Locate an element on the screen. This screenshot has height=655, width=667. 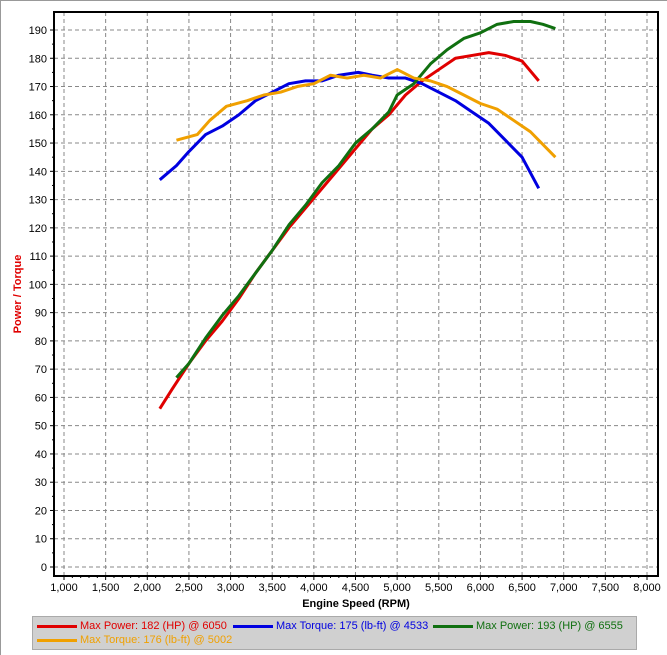
legend-label: Max Torque: 176 (lb-ft) @ 5002 is located at coordinates (156, 640).